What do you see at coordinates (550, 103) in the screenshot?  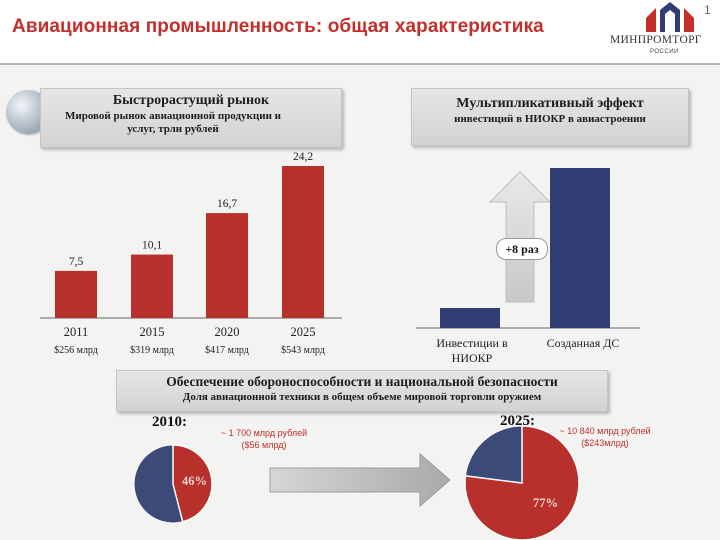 I see `multiplier-panel-title: Мультипликативный эффект` at bounding box center [550, 103].